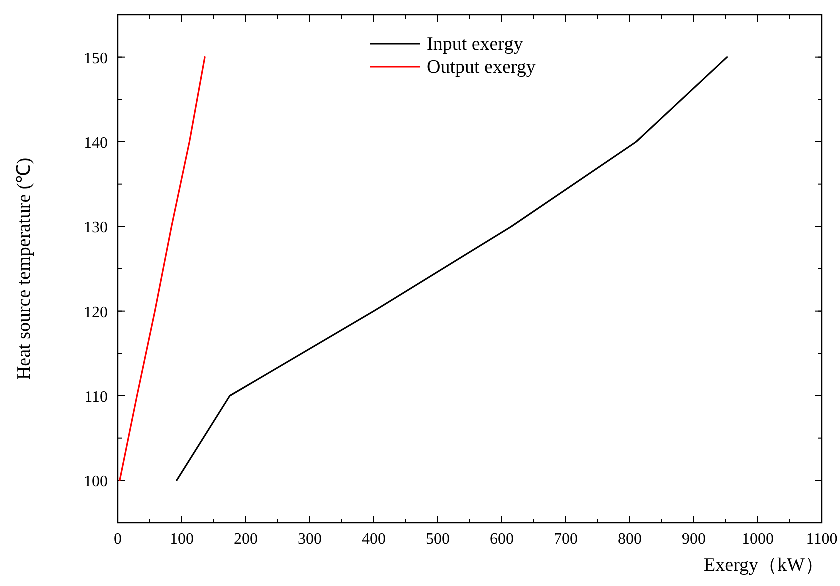 Image resolution: width=840 pixels, height=586 pixels. Describe the element at coordinates (96, 397) in the screenshot. I see `y-tick-label: 110` at that location.